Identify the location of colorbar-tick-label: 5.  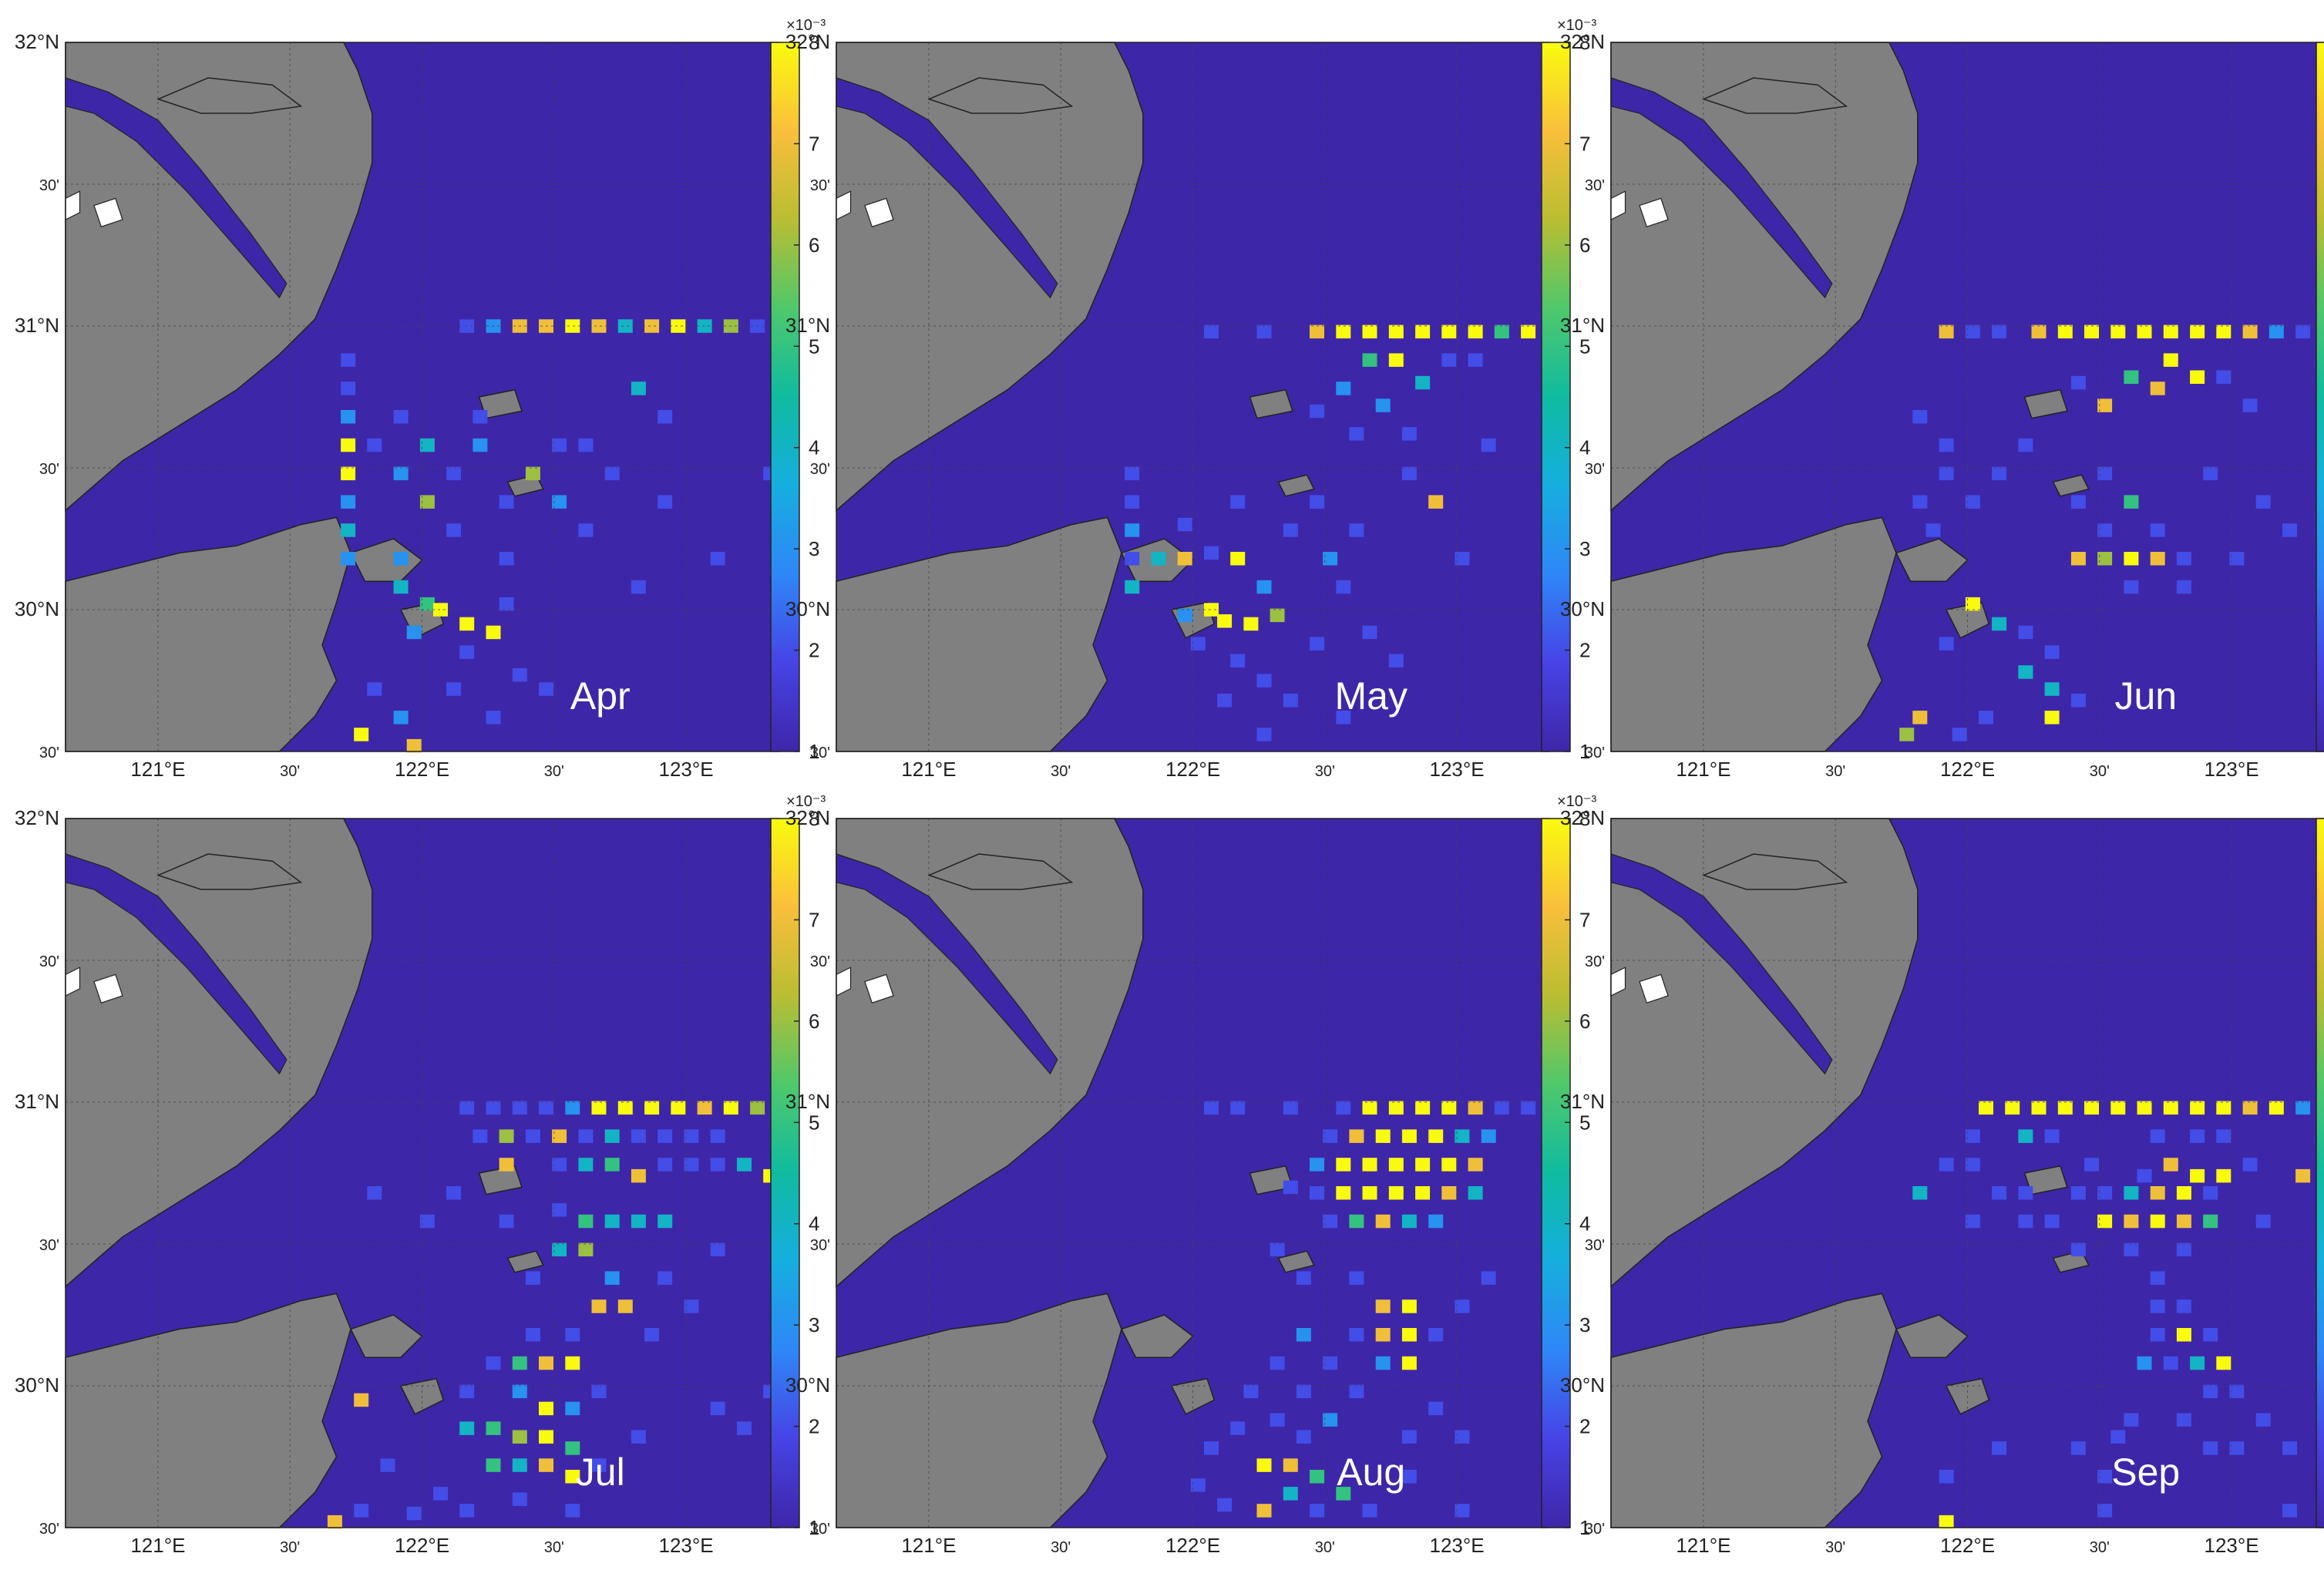
(1584, 1123).